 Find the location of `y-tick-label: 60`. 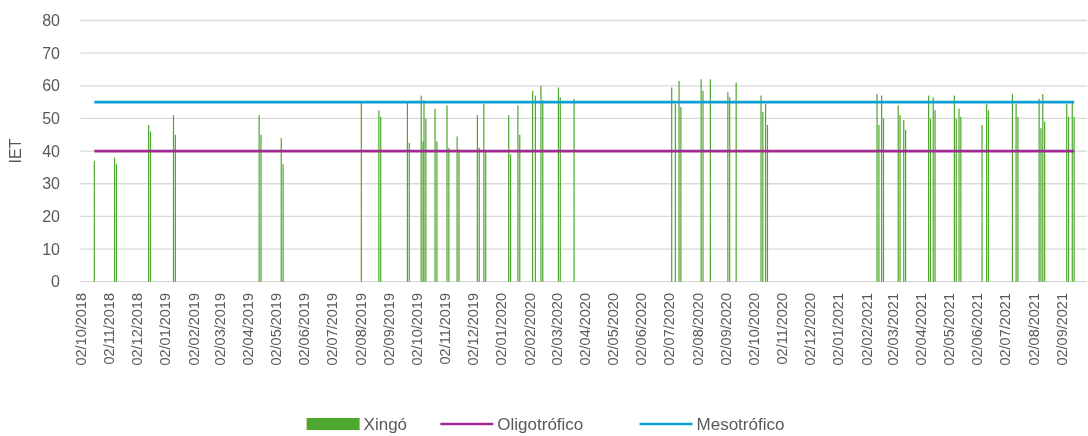

y-tick-label: 60 is located at coordinates (51, 86).